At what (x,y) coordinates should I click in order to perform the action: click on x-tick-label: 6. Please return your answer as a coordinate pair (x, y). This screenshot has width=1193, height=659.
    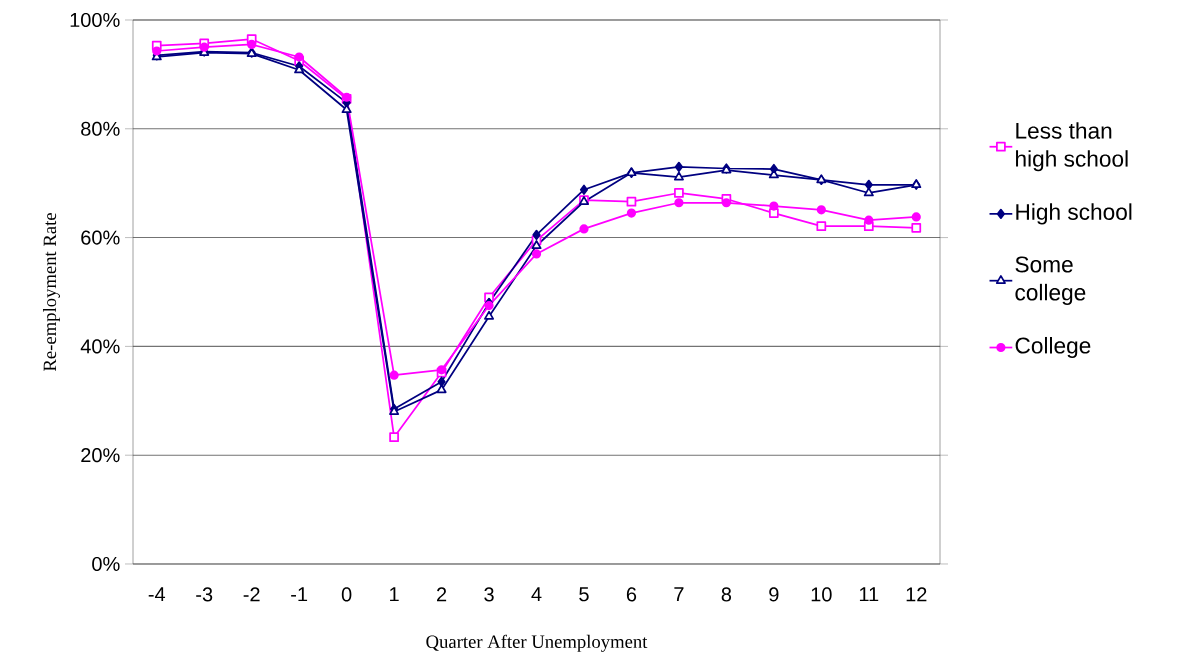
    Looking at the image, I should click on (631, 594).